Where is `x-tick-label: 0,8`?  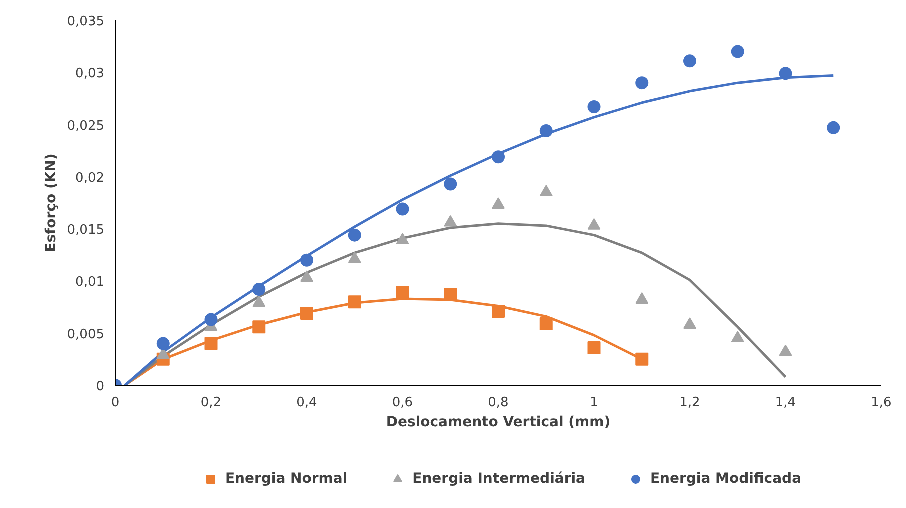 x-tick-label: 0,8 is located at coordinates (498, 403).